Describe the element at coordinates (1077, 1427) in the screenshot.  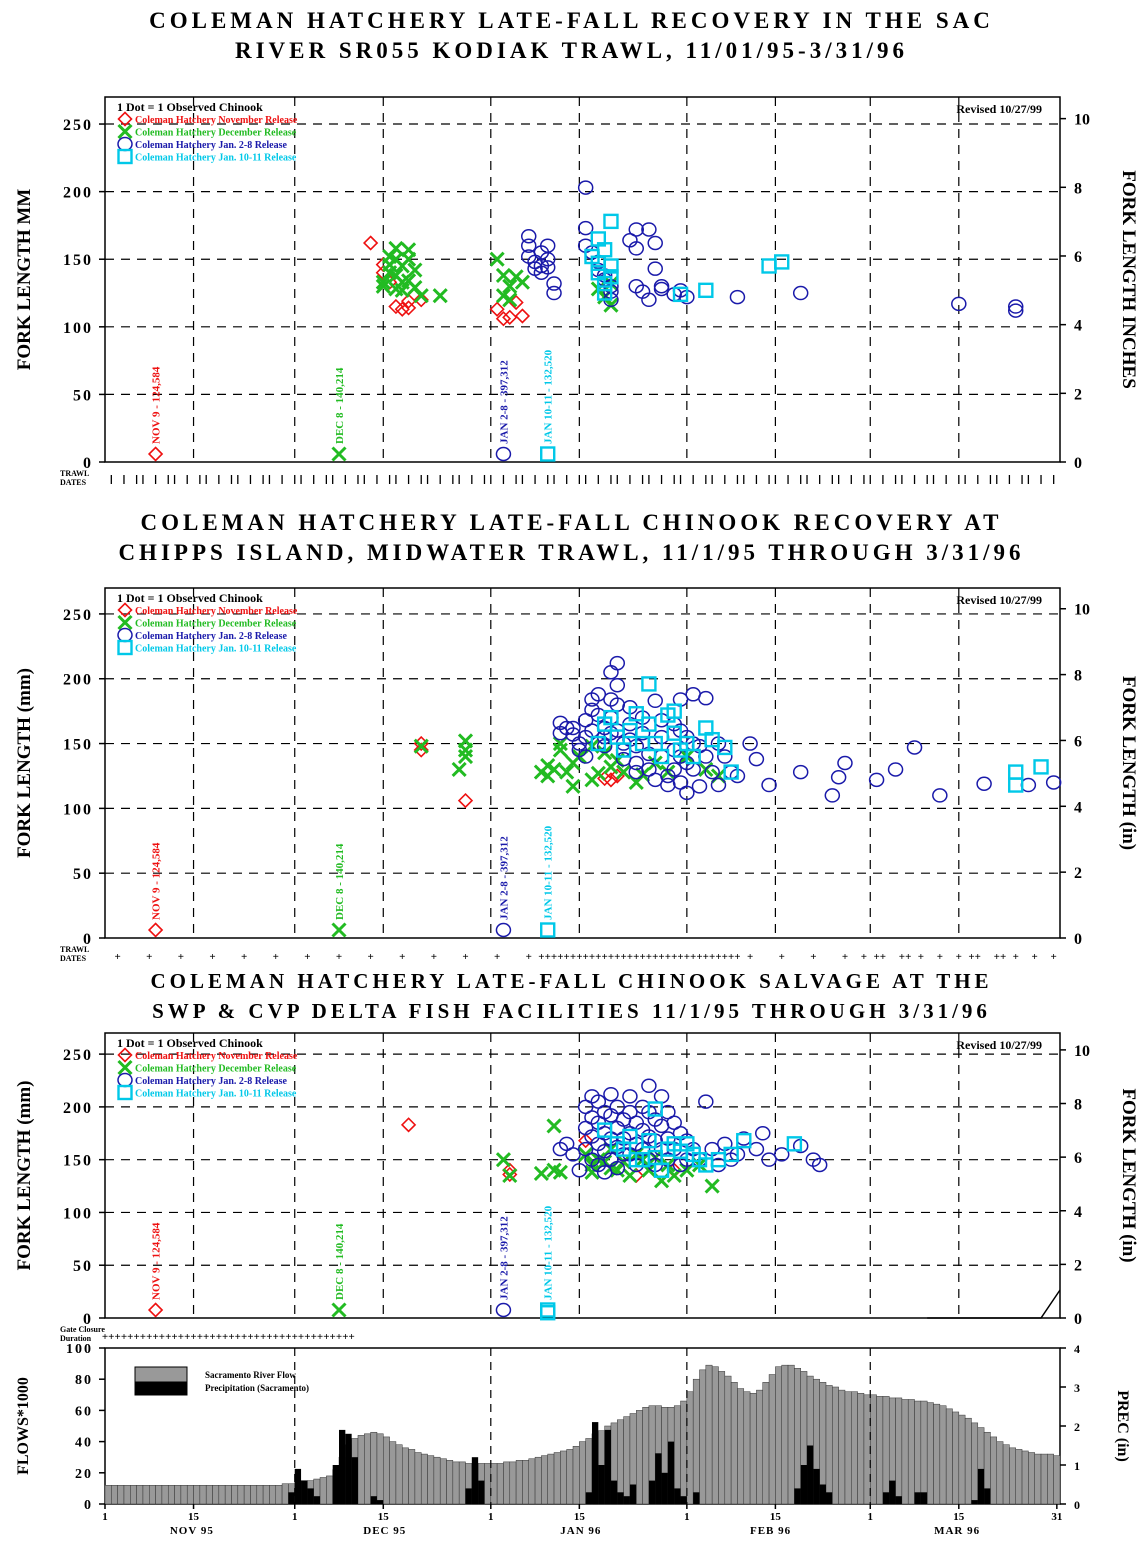
I see `y2-tick-label: 2` at that location.